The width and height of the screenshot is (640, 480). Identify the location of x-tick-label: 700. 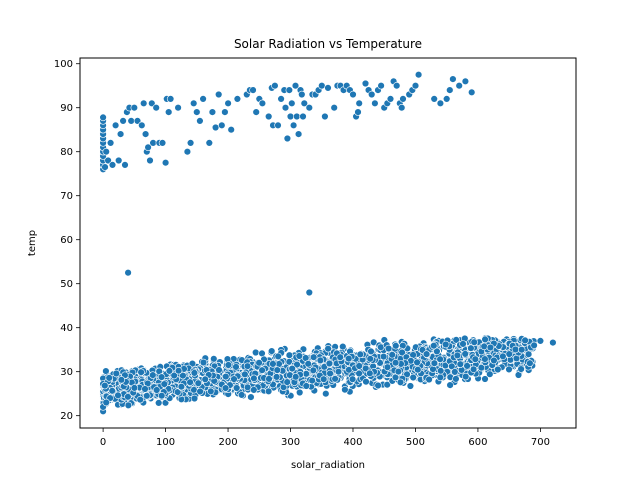
(540, 442).